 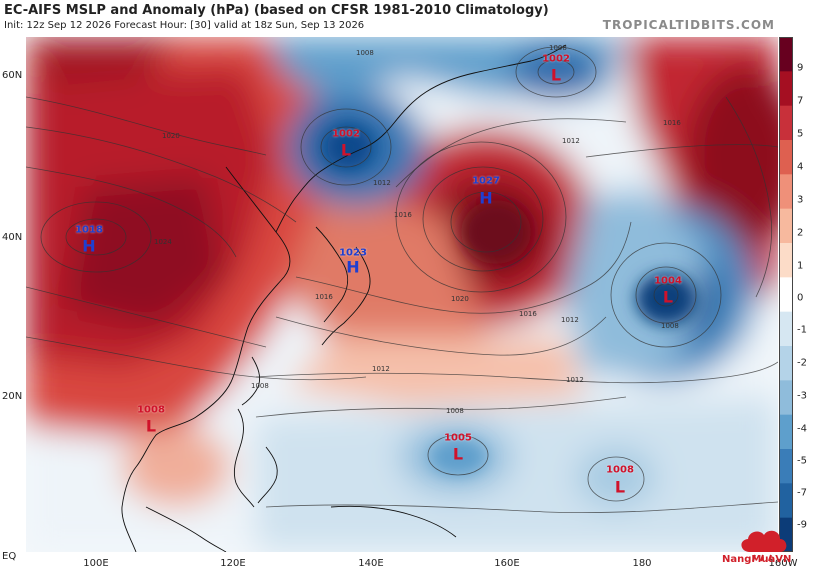 What do you see at coordinates (800, 101) in the screenshot?
I see `colorbar-label: 7` at bounding box center [800, 101].